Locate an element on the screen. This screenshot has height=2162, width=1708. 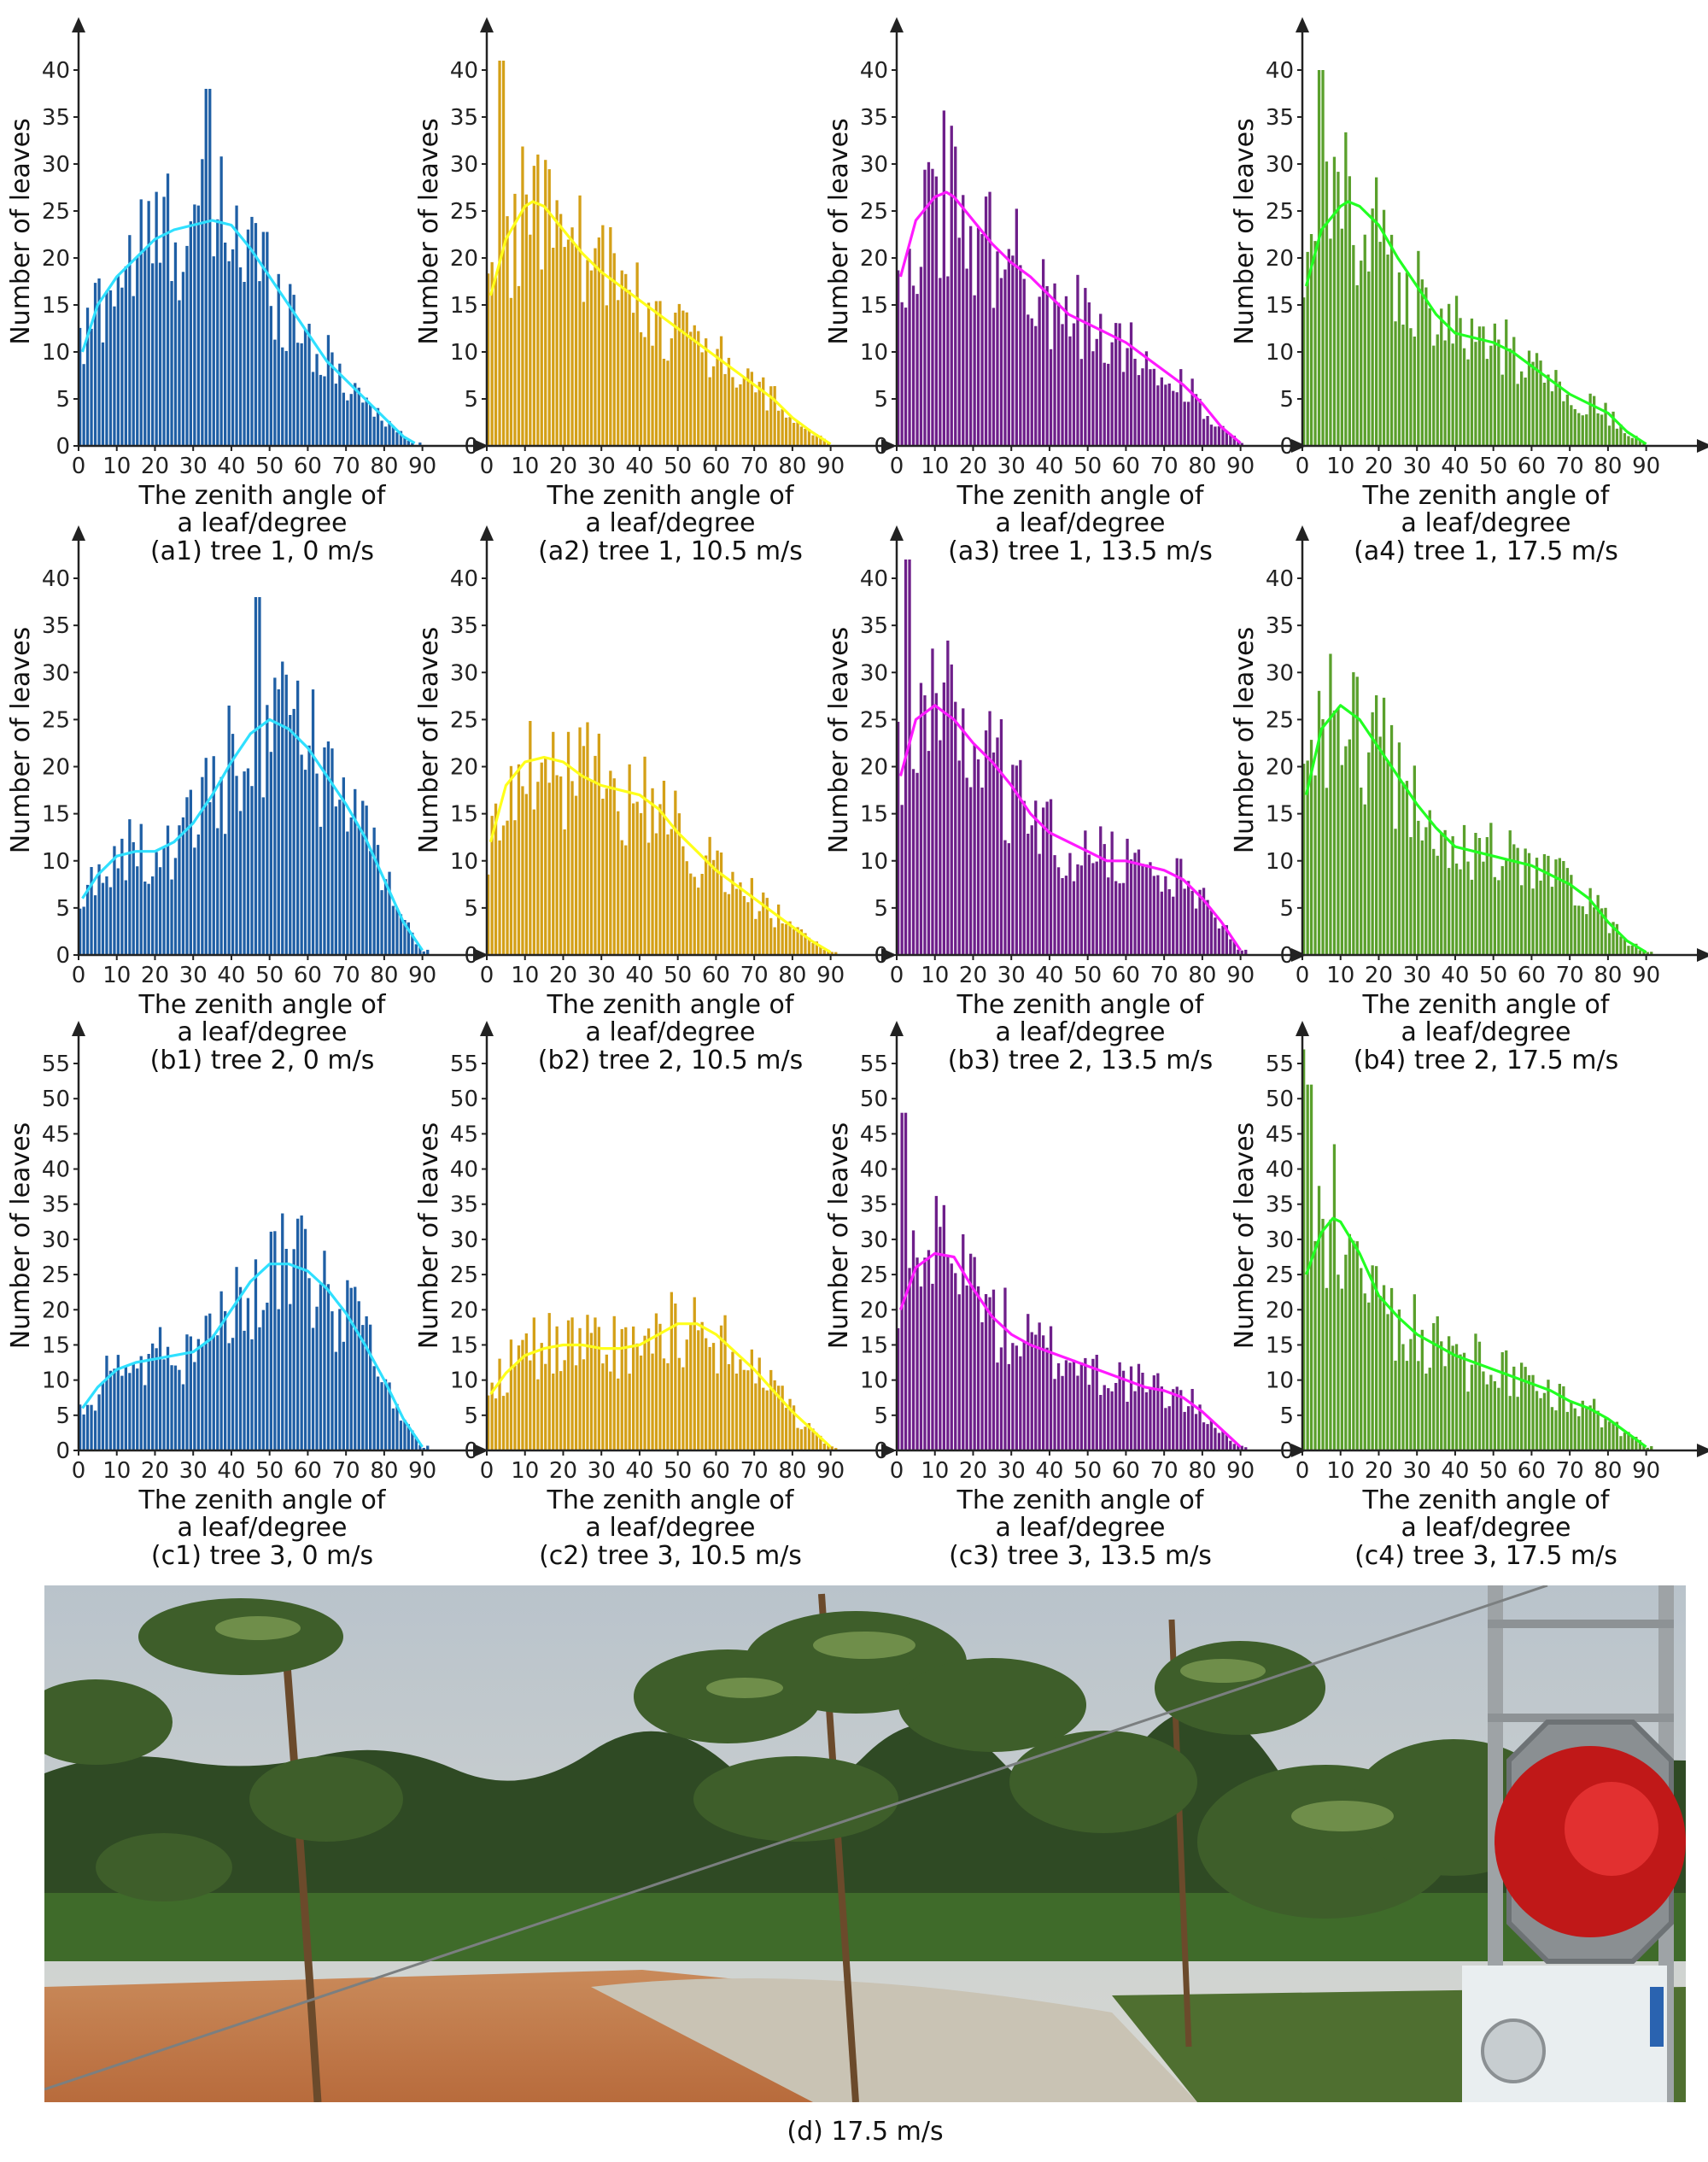
y-tick-label: 50 is located at coordinates (874, 1099).